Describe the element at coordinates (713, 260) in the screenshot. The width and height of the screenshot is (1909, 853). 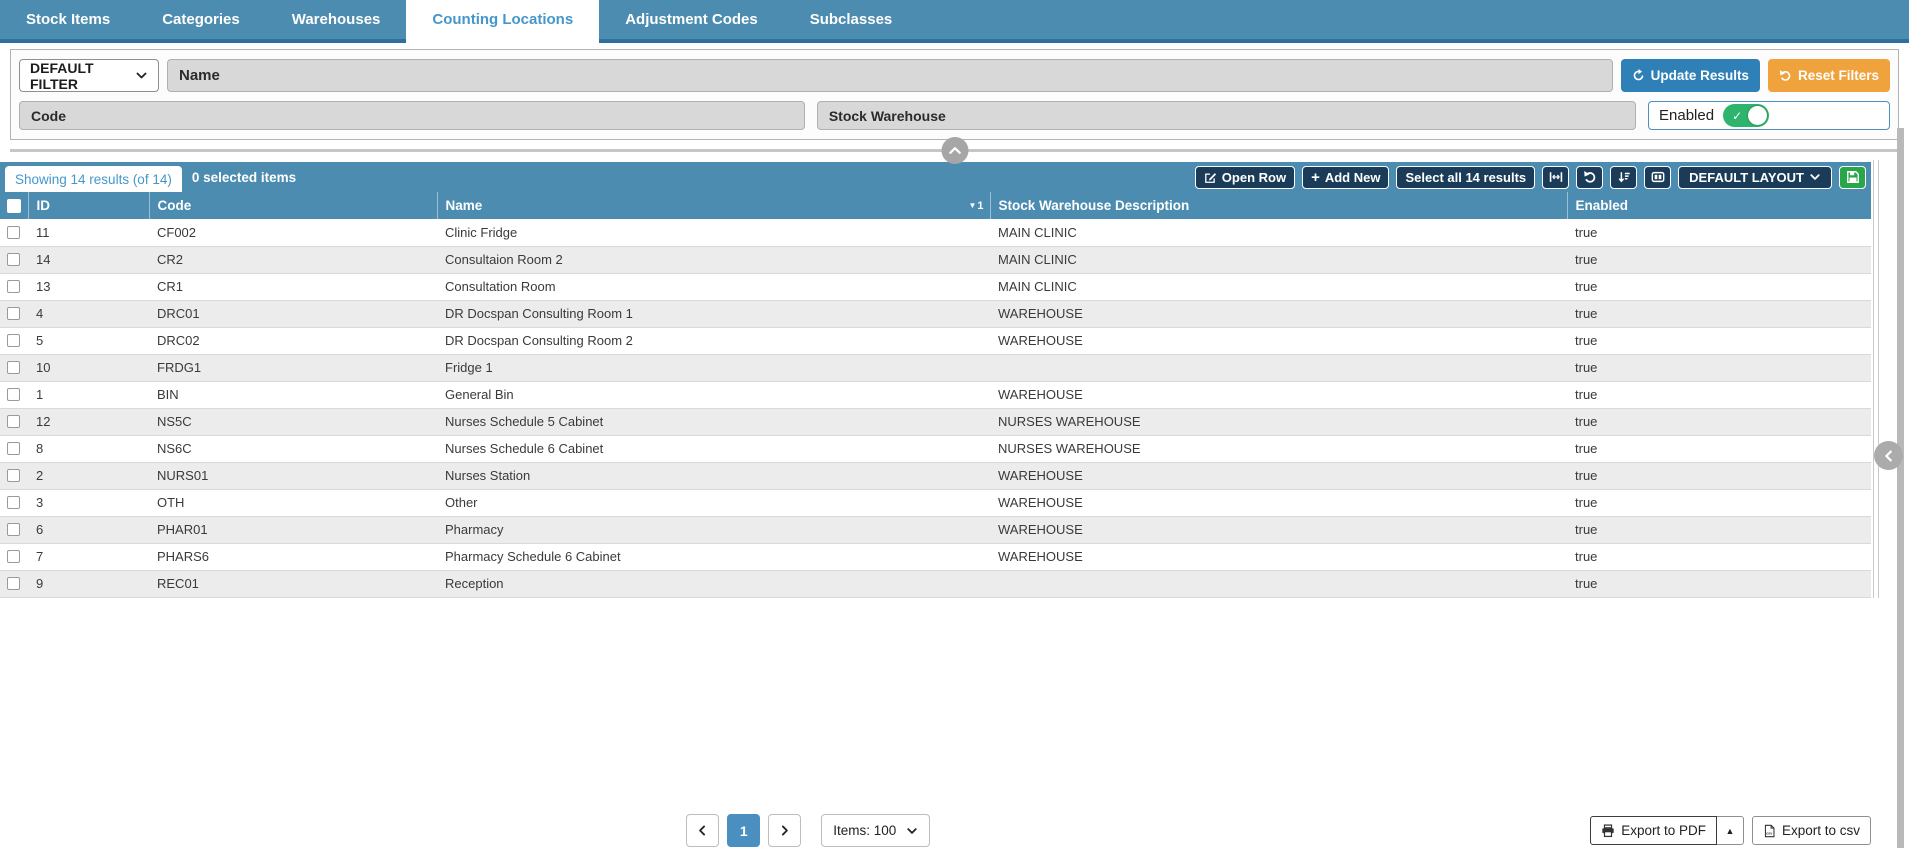
I see `cell-name: Consultaion Room 2` at that location.